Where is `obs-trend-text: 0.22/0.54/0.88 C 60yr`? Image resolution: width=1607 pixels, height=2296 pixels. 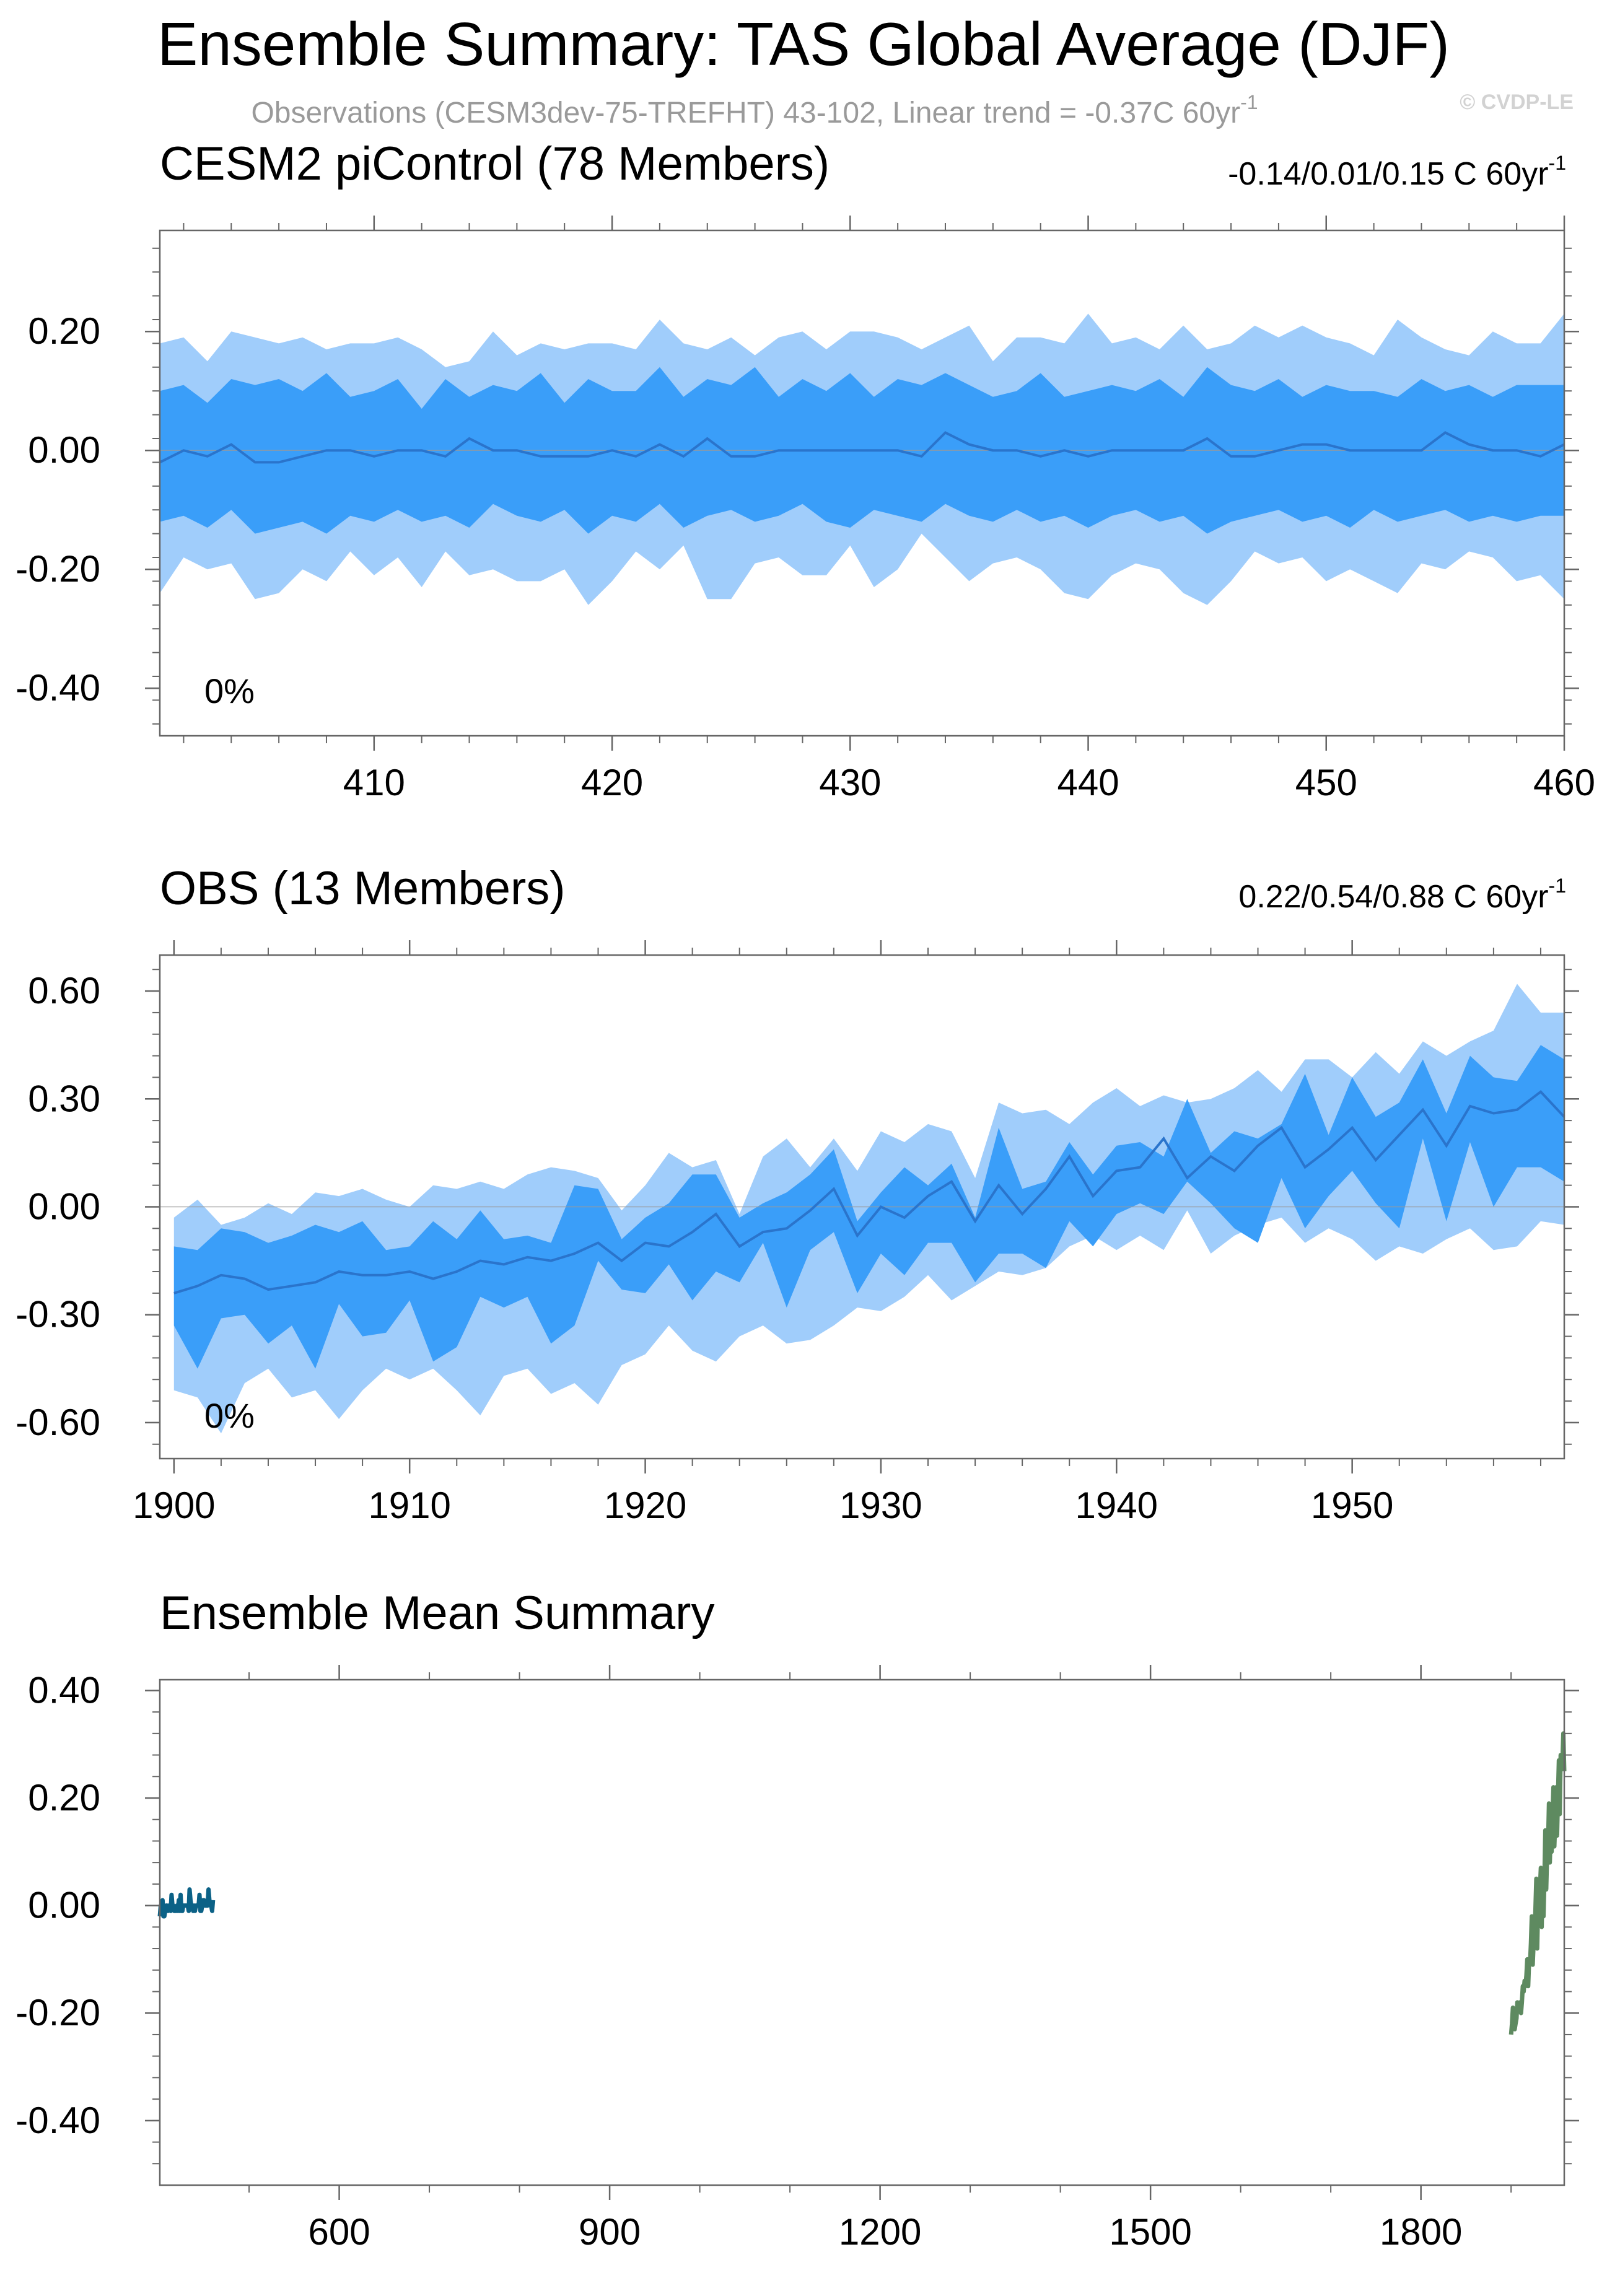 obs-trend-text: 0.22/0.54/0.88 C 60yr is located at coordinates (1393, 897).